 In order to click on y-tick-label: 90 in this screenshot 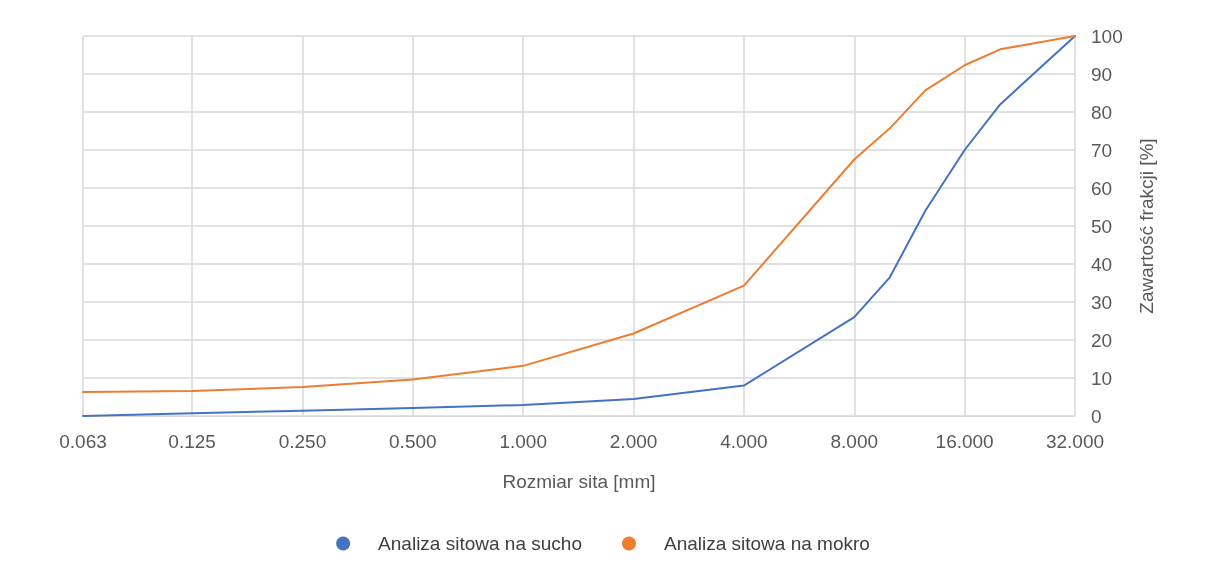, I will do `click(1102, 74)`.